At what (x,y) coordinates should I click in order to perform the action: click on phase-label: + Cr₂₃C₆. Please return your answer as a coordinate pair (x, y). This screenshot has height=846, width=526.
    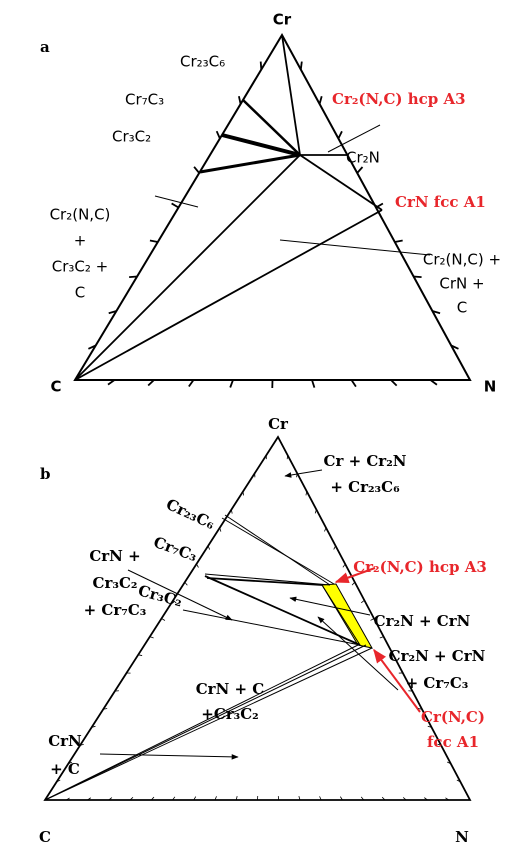
    Looking at the image, I should click on (365, 487).